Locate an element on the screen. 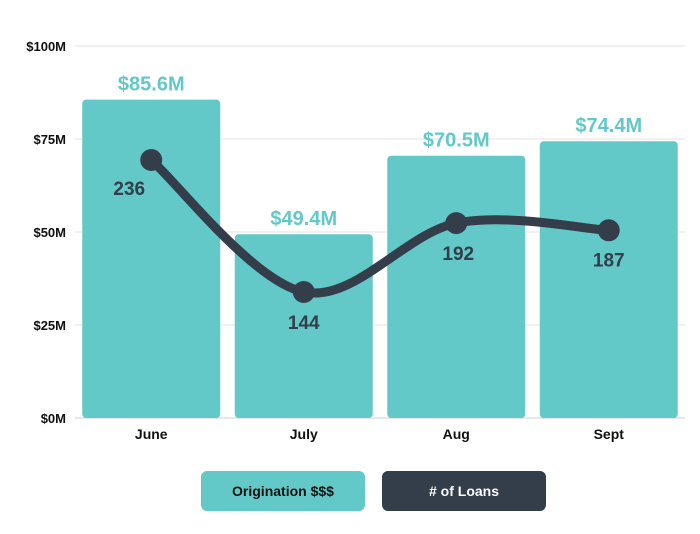 Image resolution: width=700 pixels, height=534 pixels. legend: Origination $$$ # of Loans is located at coordinates (350, 492).